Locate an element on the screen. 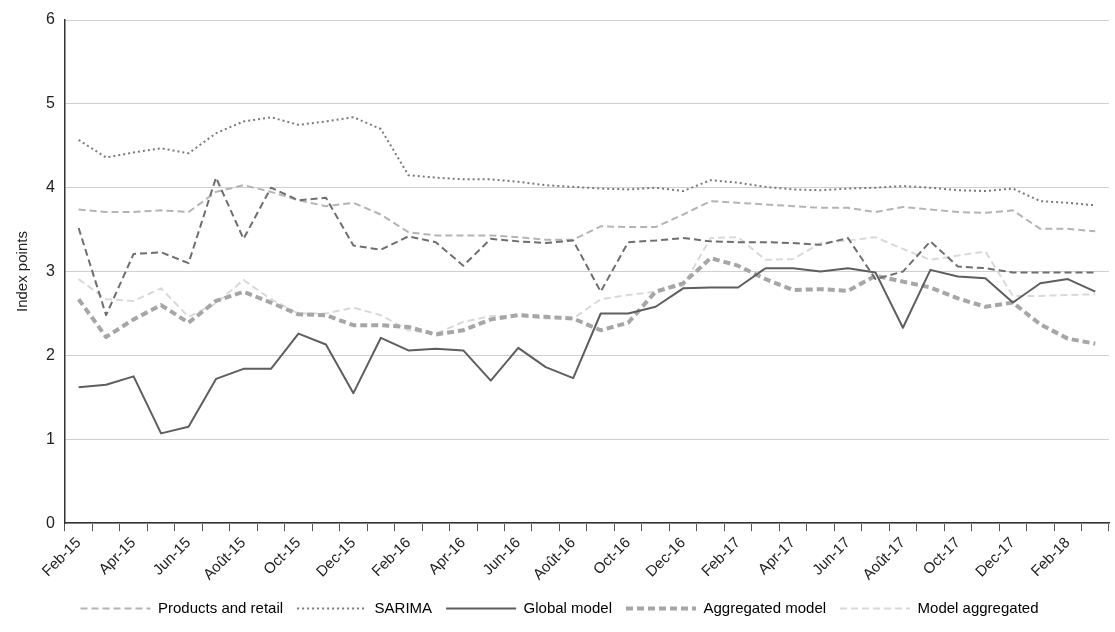 This screenshot has height=632, width=1115. legend-label: Model aggregated is located at coordinates (978, 607).